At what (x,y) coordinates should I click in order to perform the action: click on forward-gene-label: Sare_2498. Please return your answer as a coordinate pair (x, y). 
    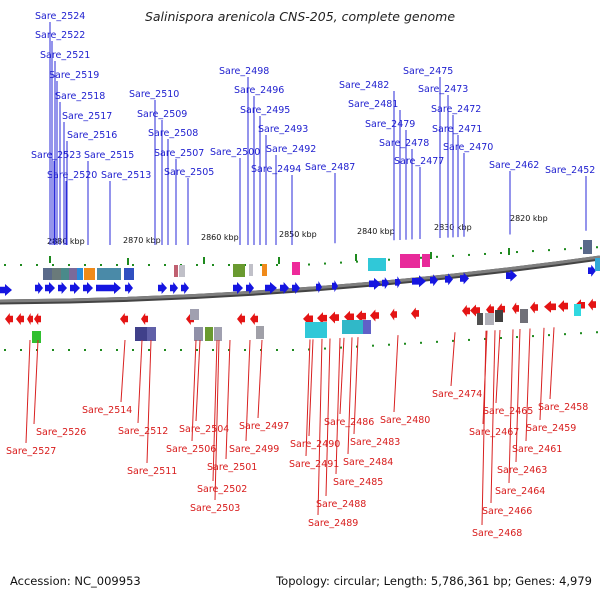
    Looking at the image, I should click on (244, 71).